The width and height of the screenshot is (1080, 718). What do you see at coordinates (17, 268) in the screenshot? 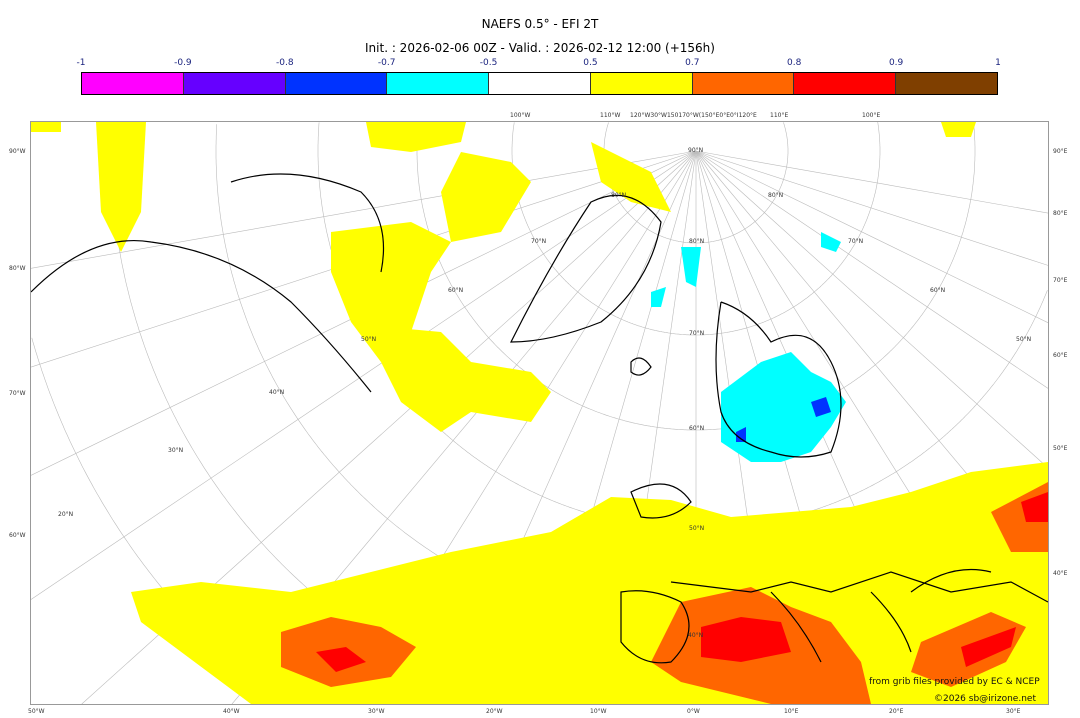
I see `left-axis-label: 80°W` at bounding box center [17, 268].